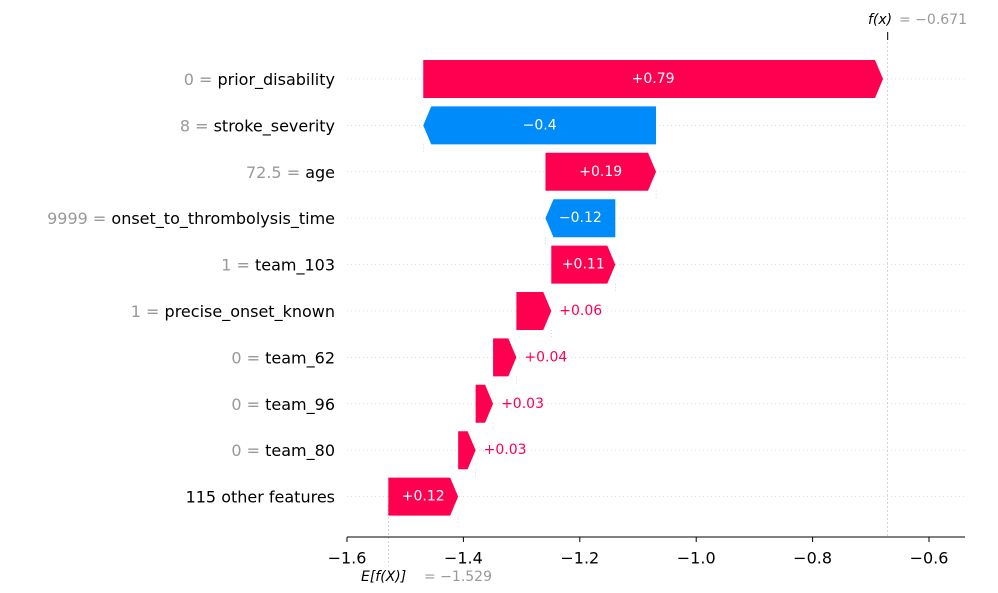 The height and width of the screenshot is (593, 998). I want to click on feature-value: 8 =, so click(197, 125).